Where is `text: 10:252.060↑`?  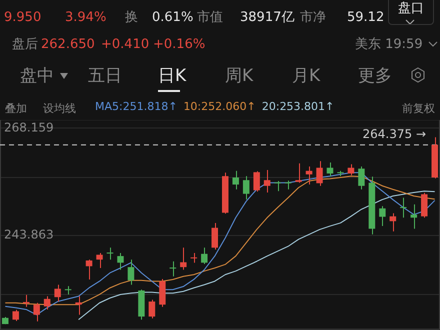 text: 10:252.060↑ is located at coordinates (219, 106).